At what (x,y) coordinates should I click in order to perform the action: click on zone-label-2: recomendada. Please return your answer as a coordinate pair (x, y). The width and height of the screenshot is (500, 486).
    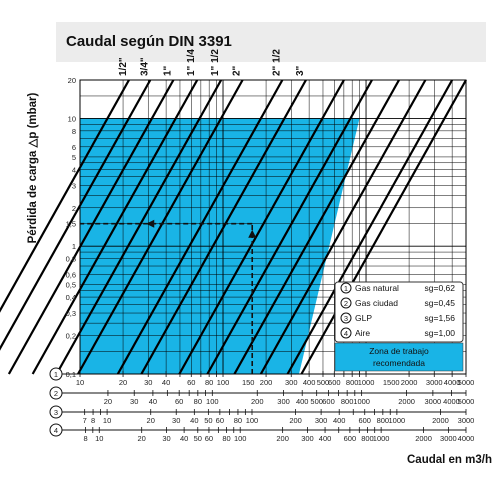
    Looking at the image, I should click on (399, 363).